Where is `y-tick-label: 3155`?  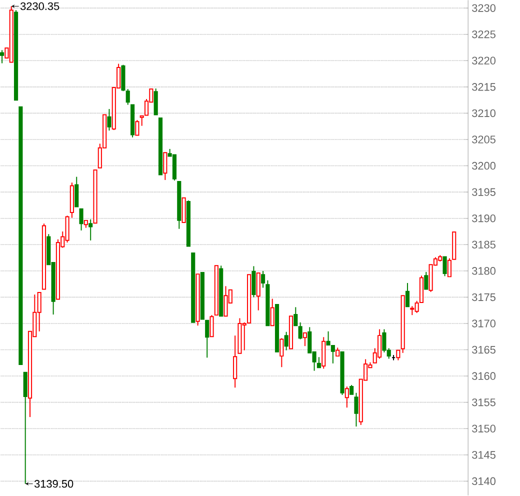
y-tick-label: 3155 is located at coordinates (484, 402).